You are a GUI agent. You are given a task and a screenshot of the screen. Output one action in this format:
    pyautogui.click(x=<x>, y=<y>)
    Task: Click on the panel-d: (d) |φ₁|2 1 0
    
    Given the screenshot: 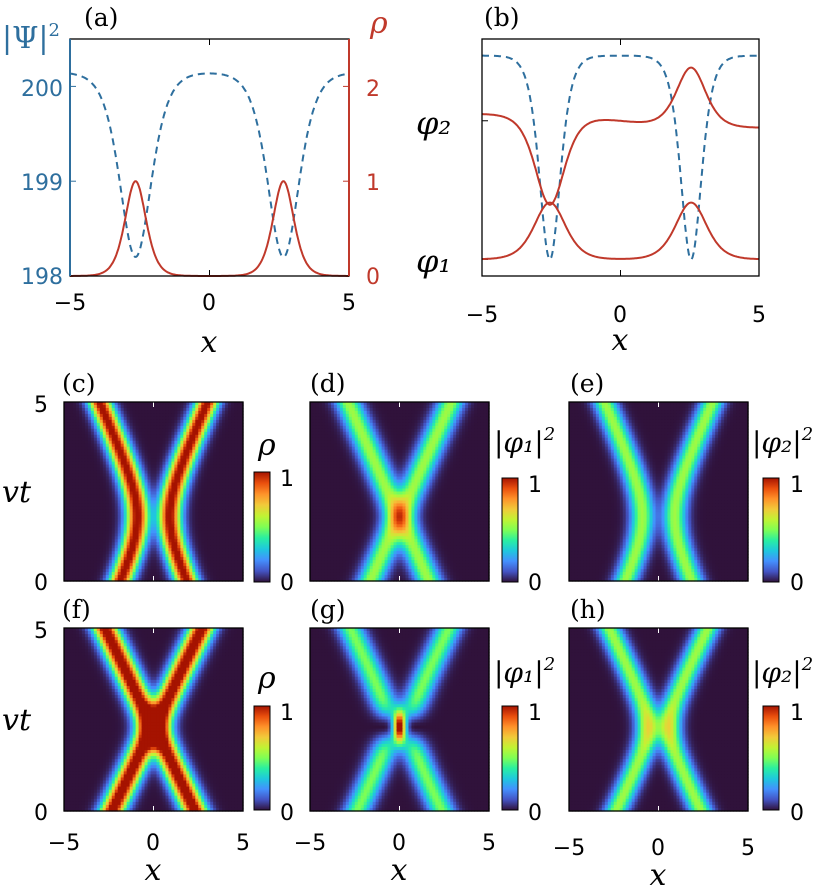 What is the action you would take?
    pyautogui.click(x=432, y=482)
    